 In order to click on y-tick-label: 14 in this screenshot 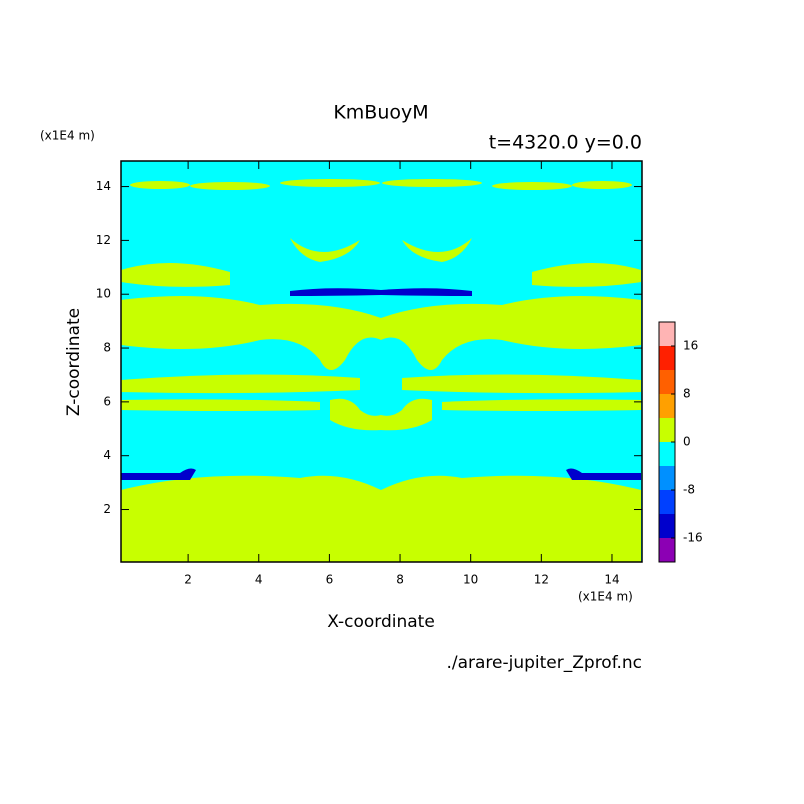, I will do `click(103, 186)`.